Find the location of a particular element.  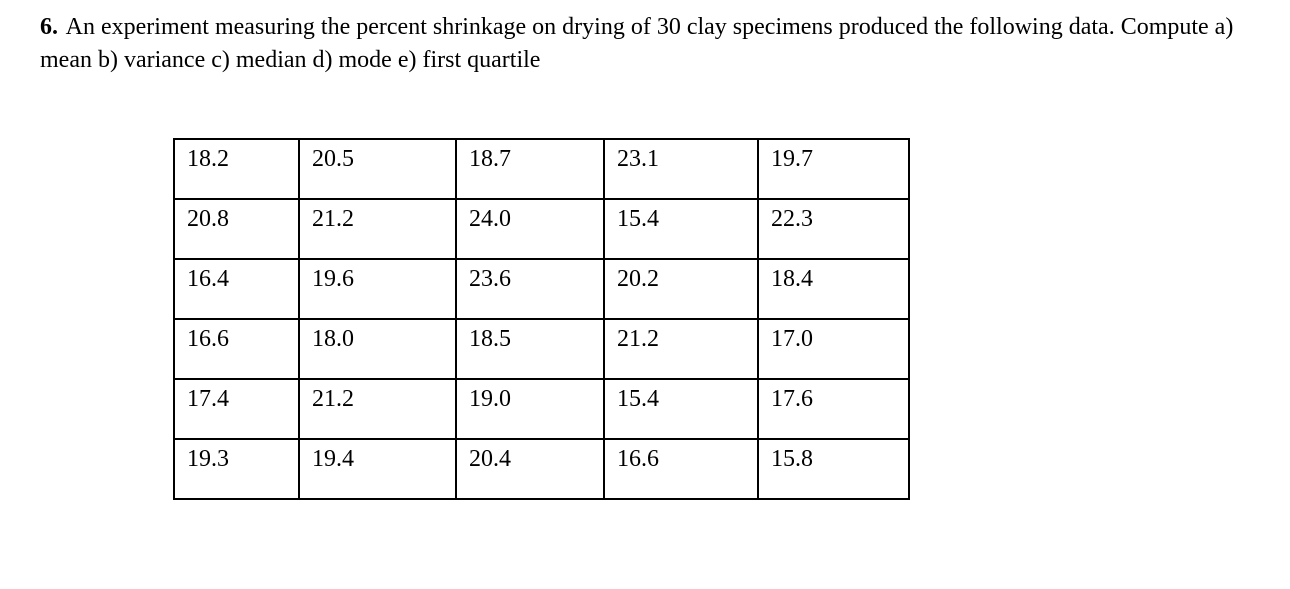

table-row: 18.2 20.5 18.7 23.1 19.7 is located at coordinates (541, 169).